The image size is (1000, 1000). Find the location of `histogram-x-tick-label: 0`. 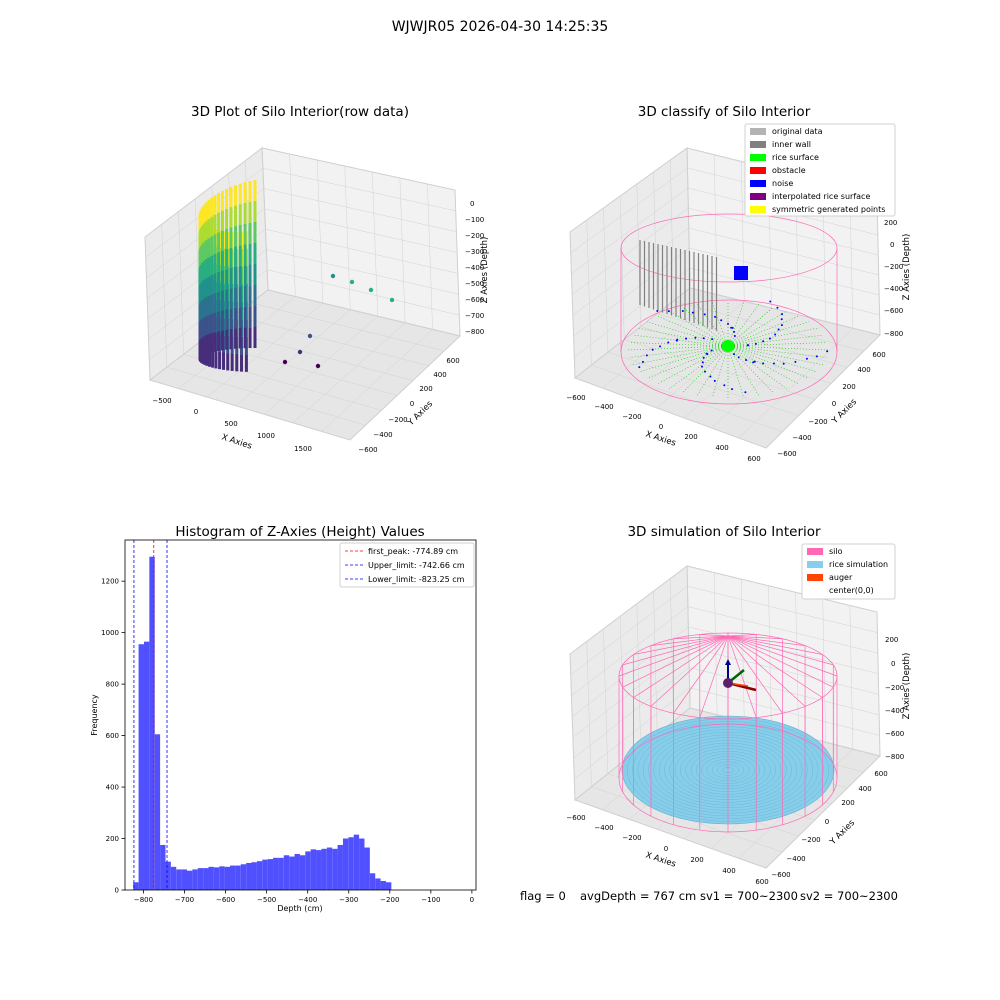

histogram-x-tick-label: 0 is located at coordinates (472, 900).